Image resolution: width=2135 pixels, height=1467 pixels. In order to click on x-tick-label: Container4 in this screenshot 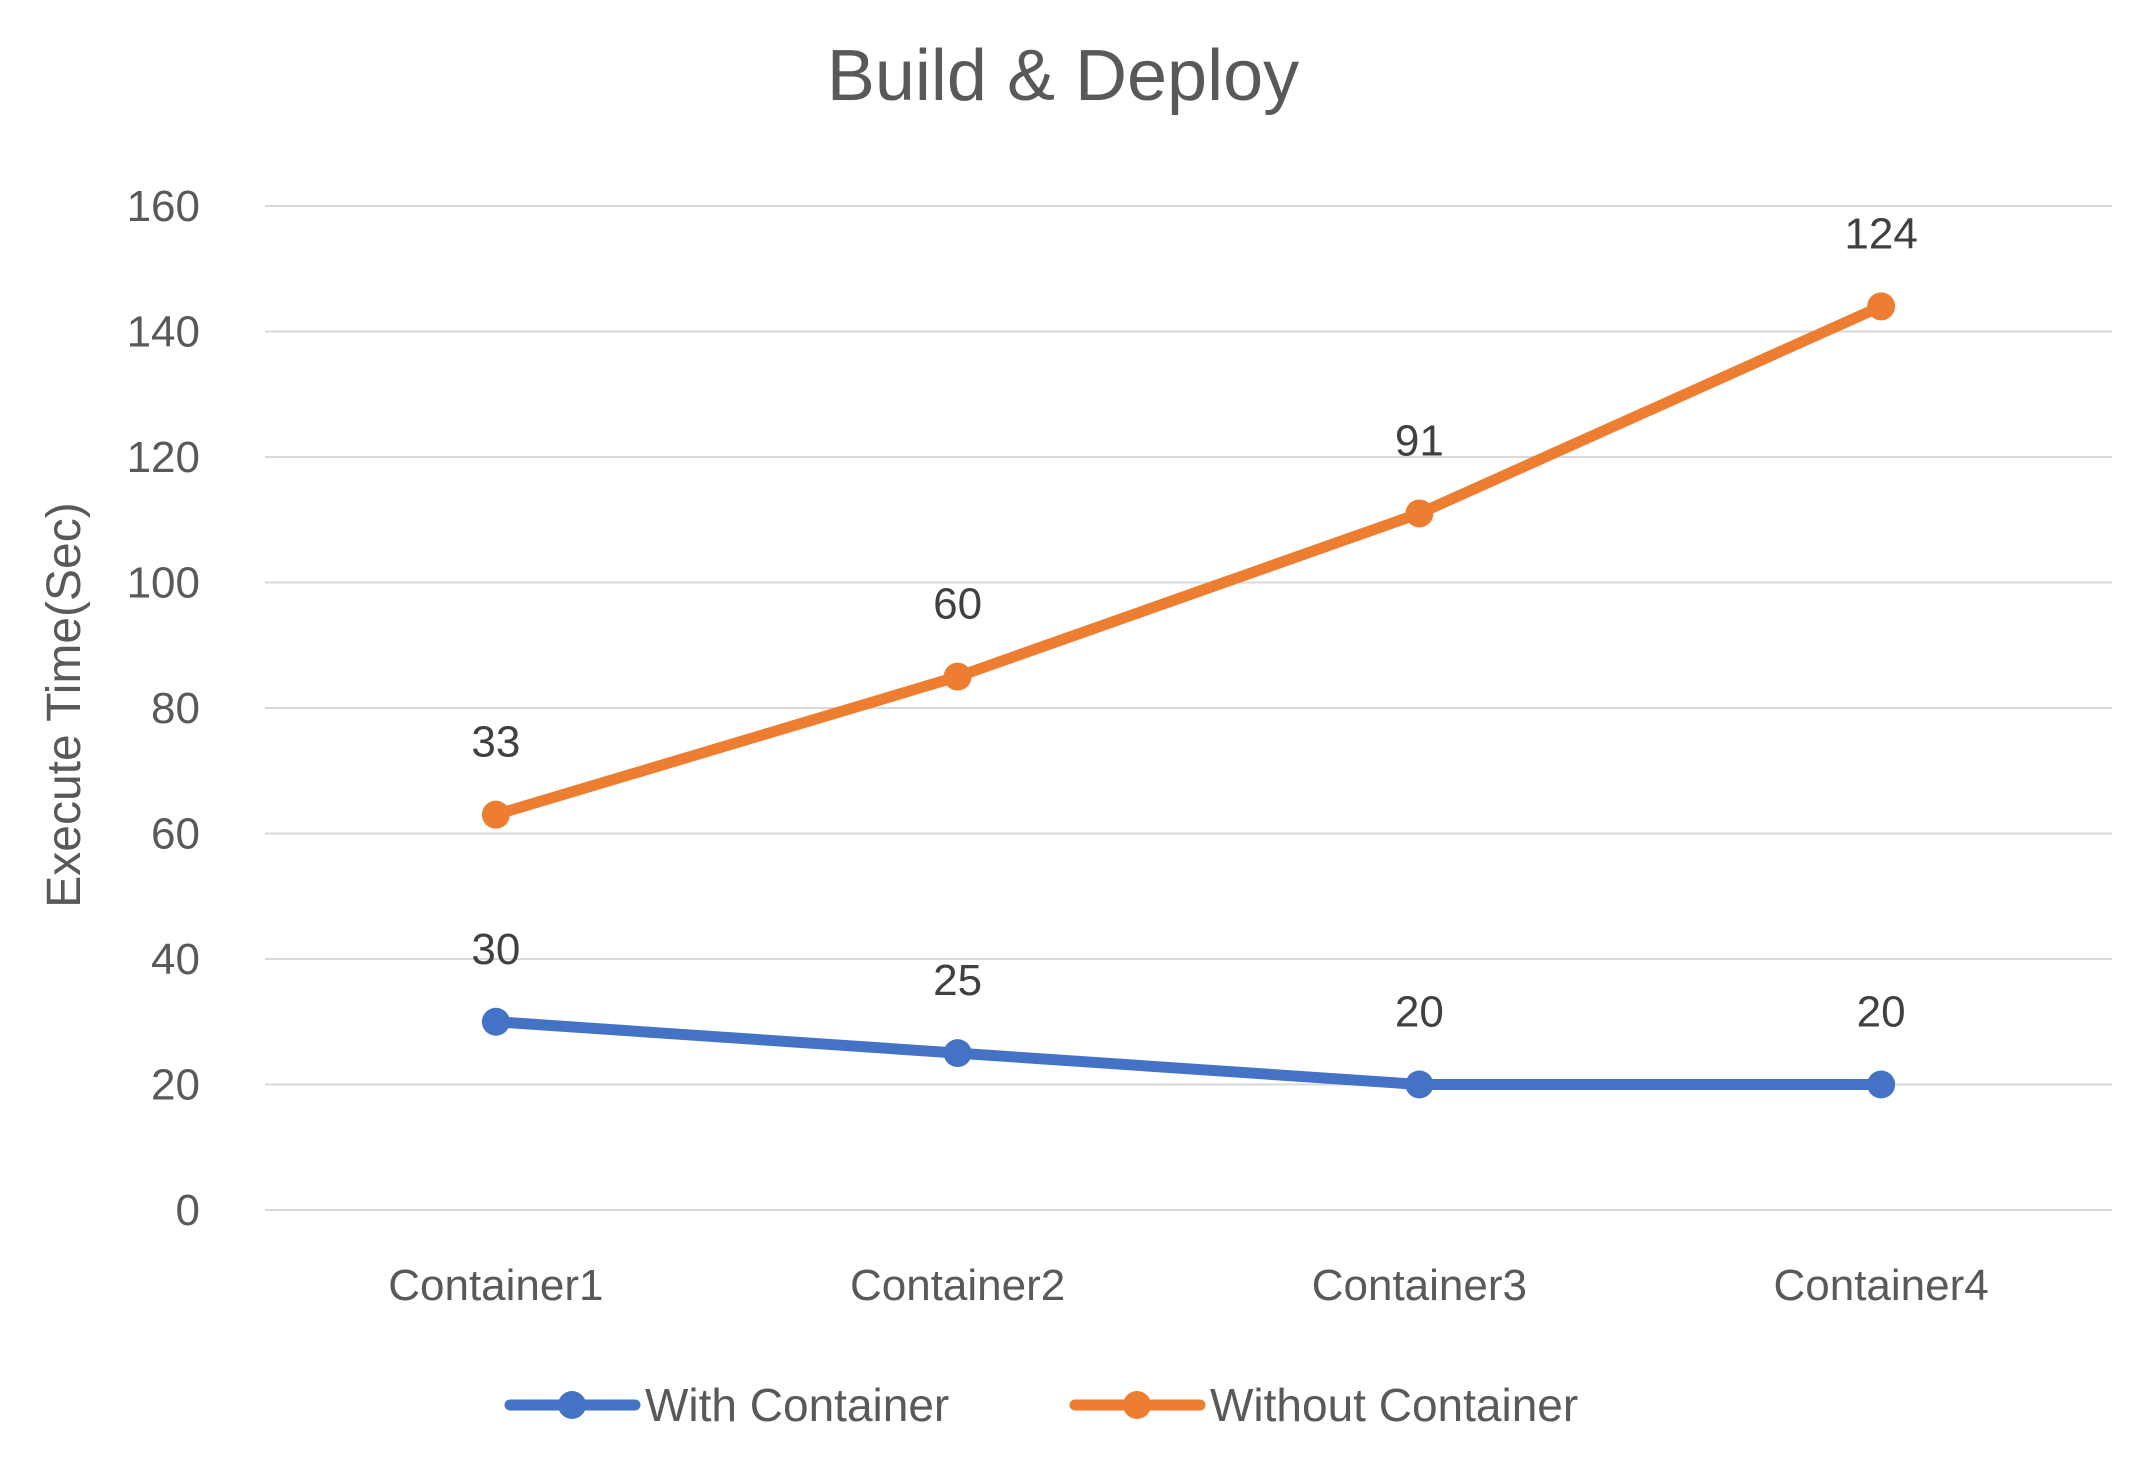, I will do `click(1880, 1285)`.